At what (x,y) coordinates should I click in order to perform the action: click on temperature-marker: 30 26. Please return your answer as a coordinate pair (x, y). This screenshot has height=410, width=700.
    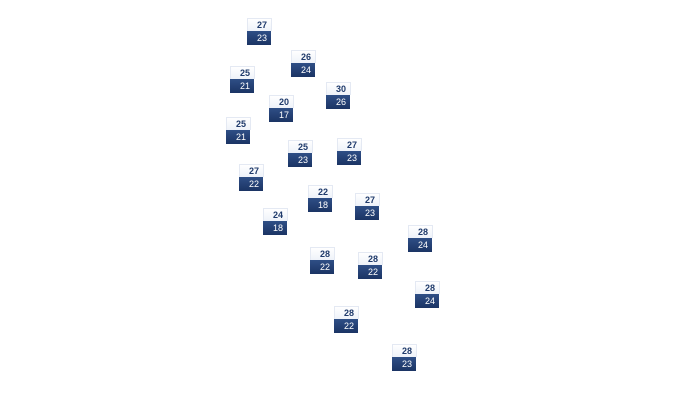
    Looking at the image, I should click on (338, 95).